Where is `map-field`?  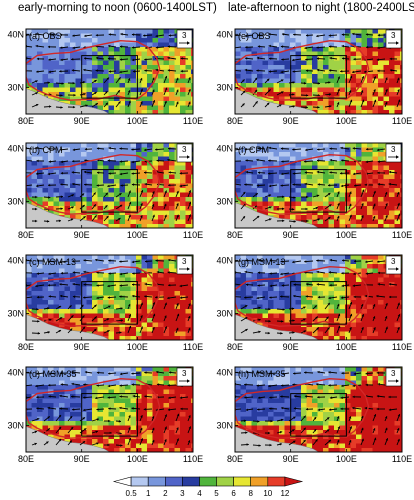 map-field is located at coordinates (318, 186).